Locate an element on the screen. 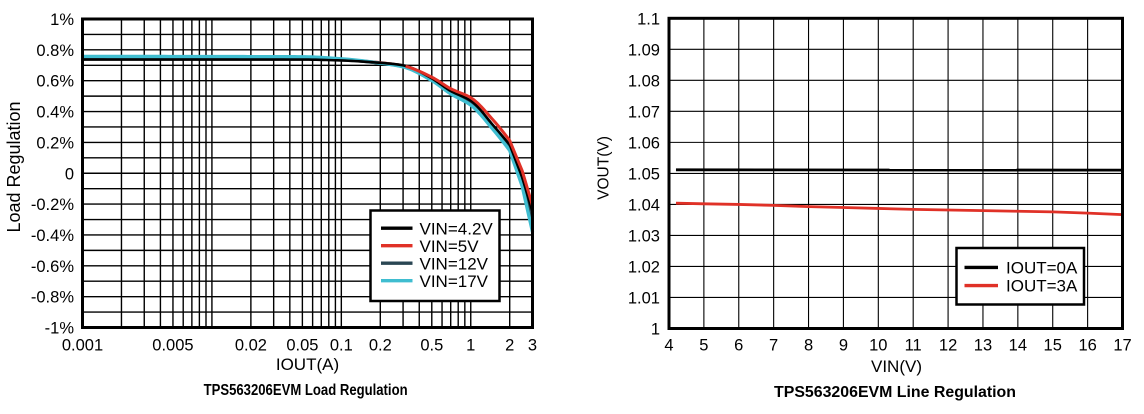 The width and height of the screenshot is (1144, 414). svg-text: 11 is located at coordinates (913, 346).